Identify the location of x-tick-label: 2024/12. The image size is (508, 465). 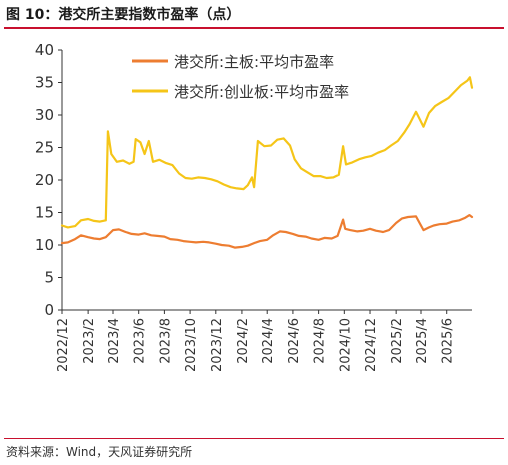
(371, 345).